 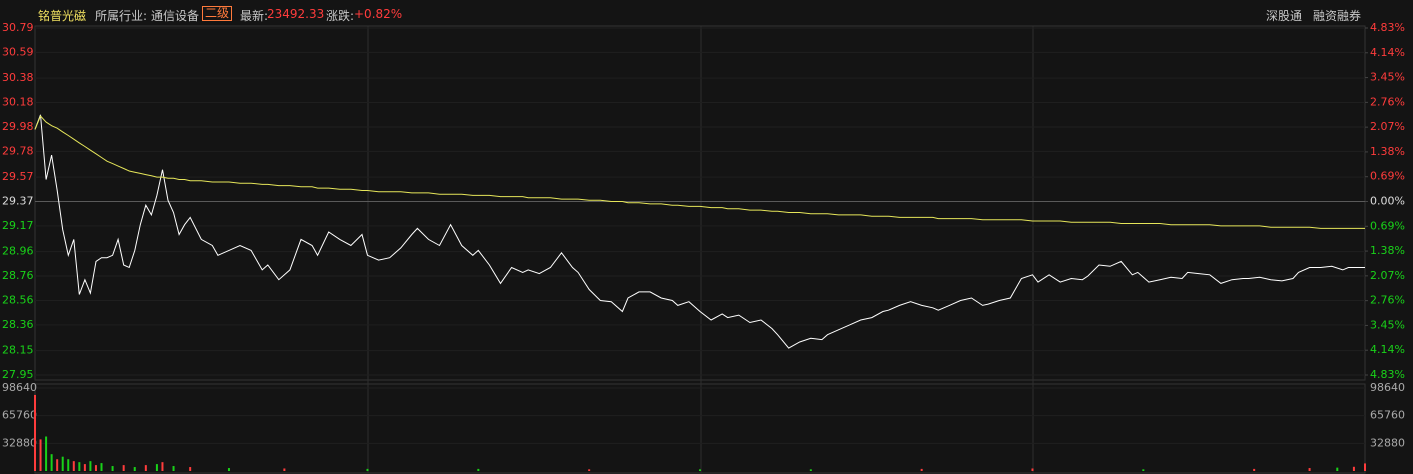 What do you see at coordinates (18, 275) in the screenshot?
I see `y-tick-label: 28.76` at bounding box center [18, 275].